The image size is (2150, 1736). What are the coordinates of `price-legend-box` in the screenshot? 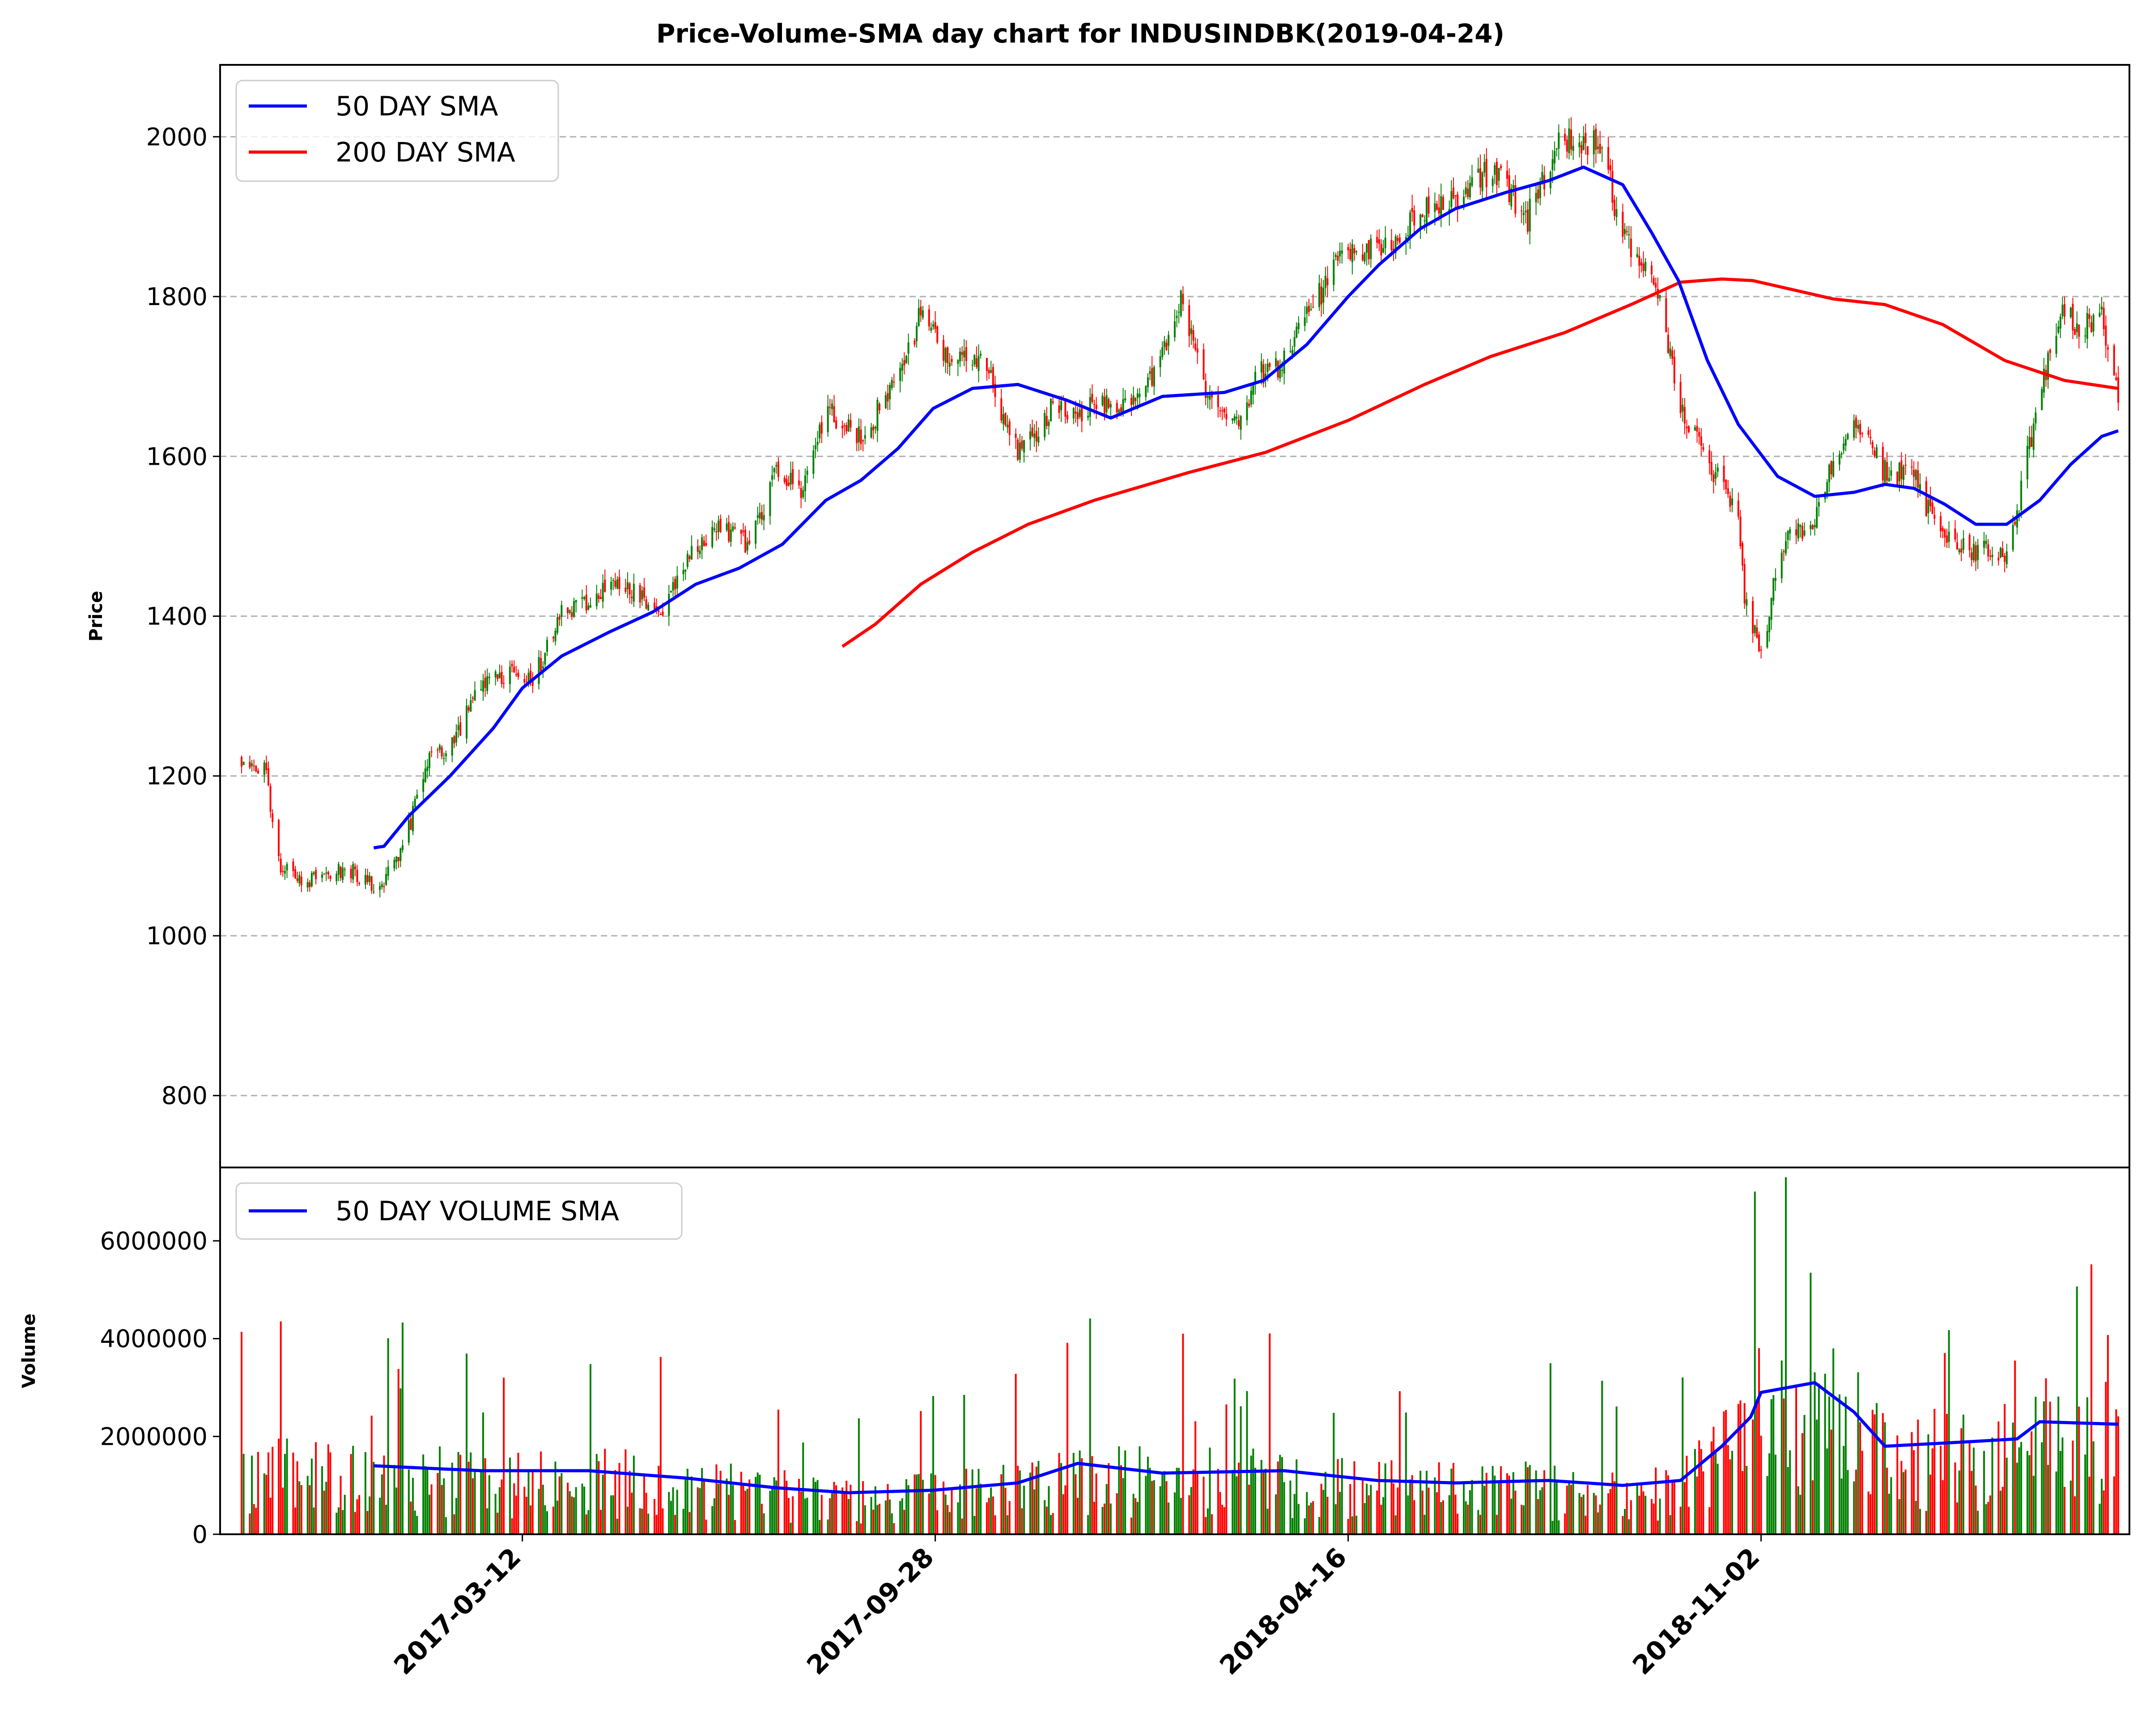 It's located at (397, 131).